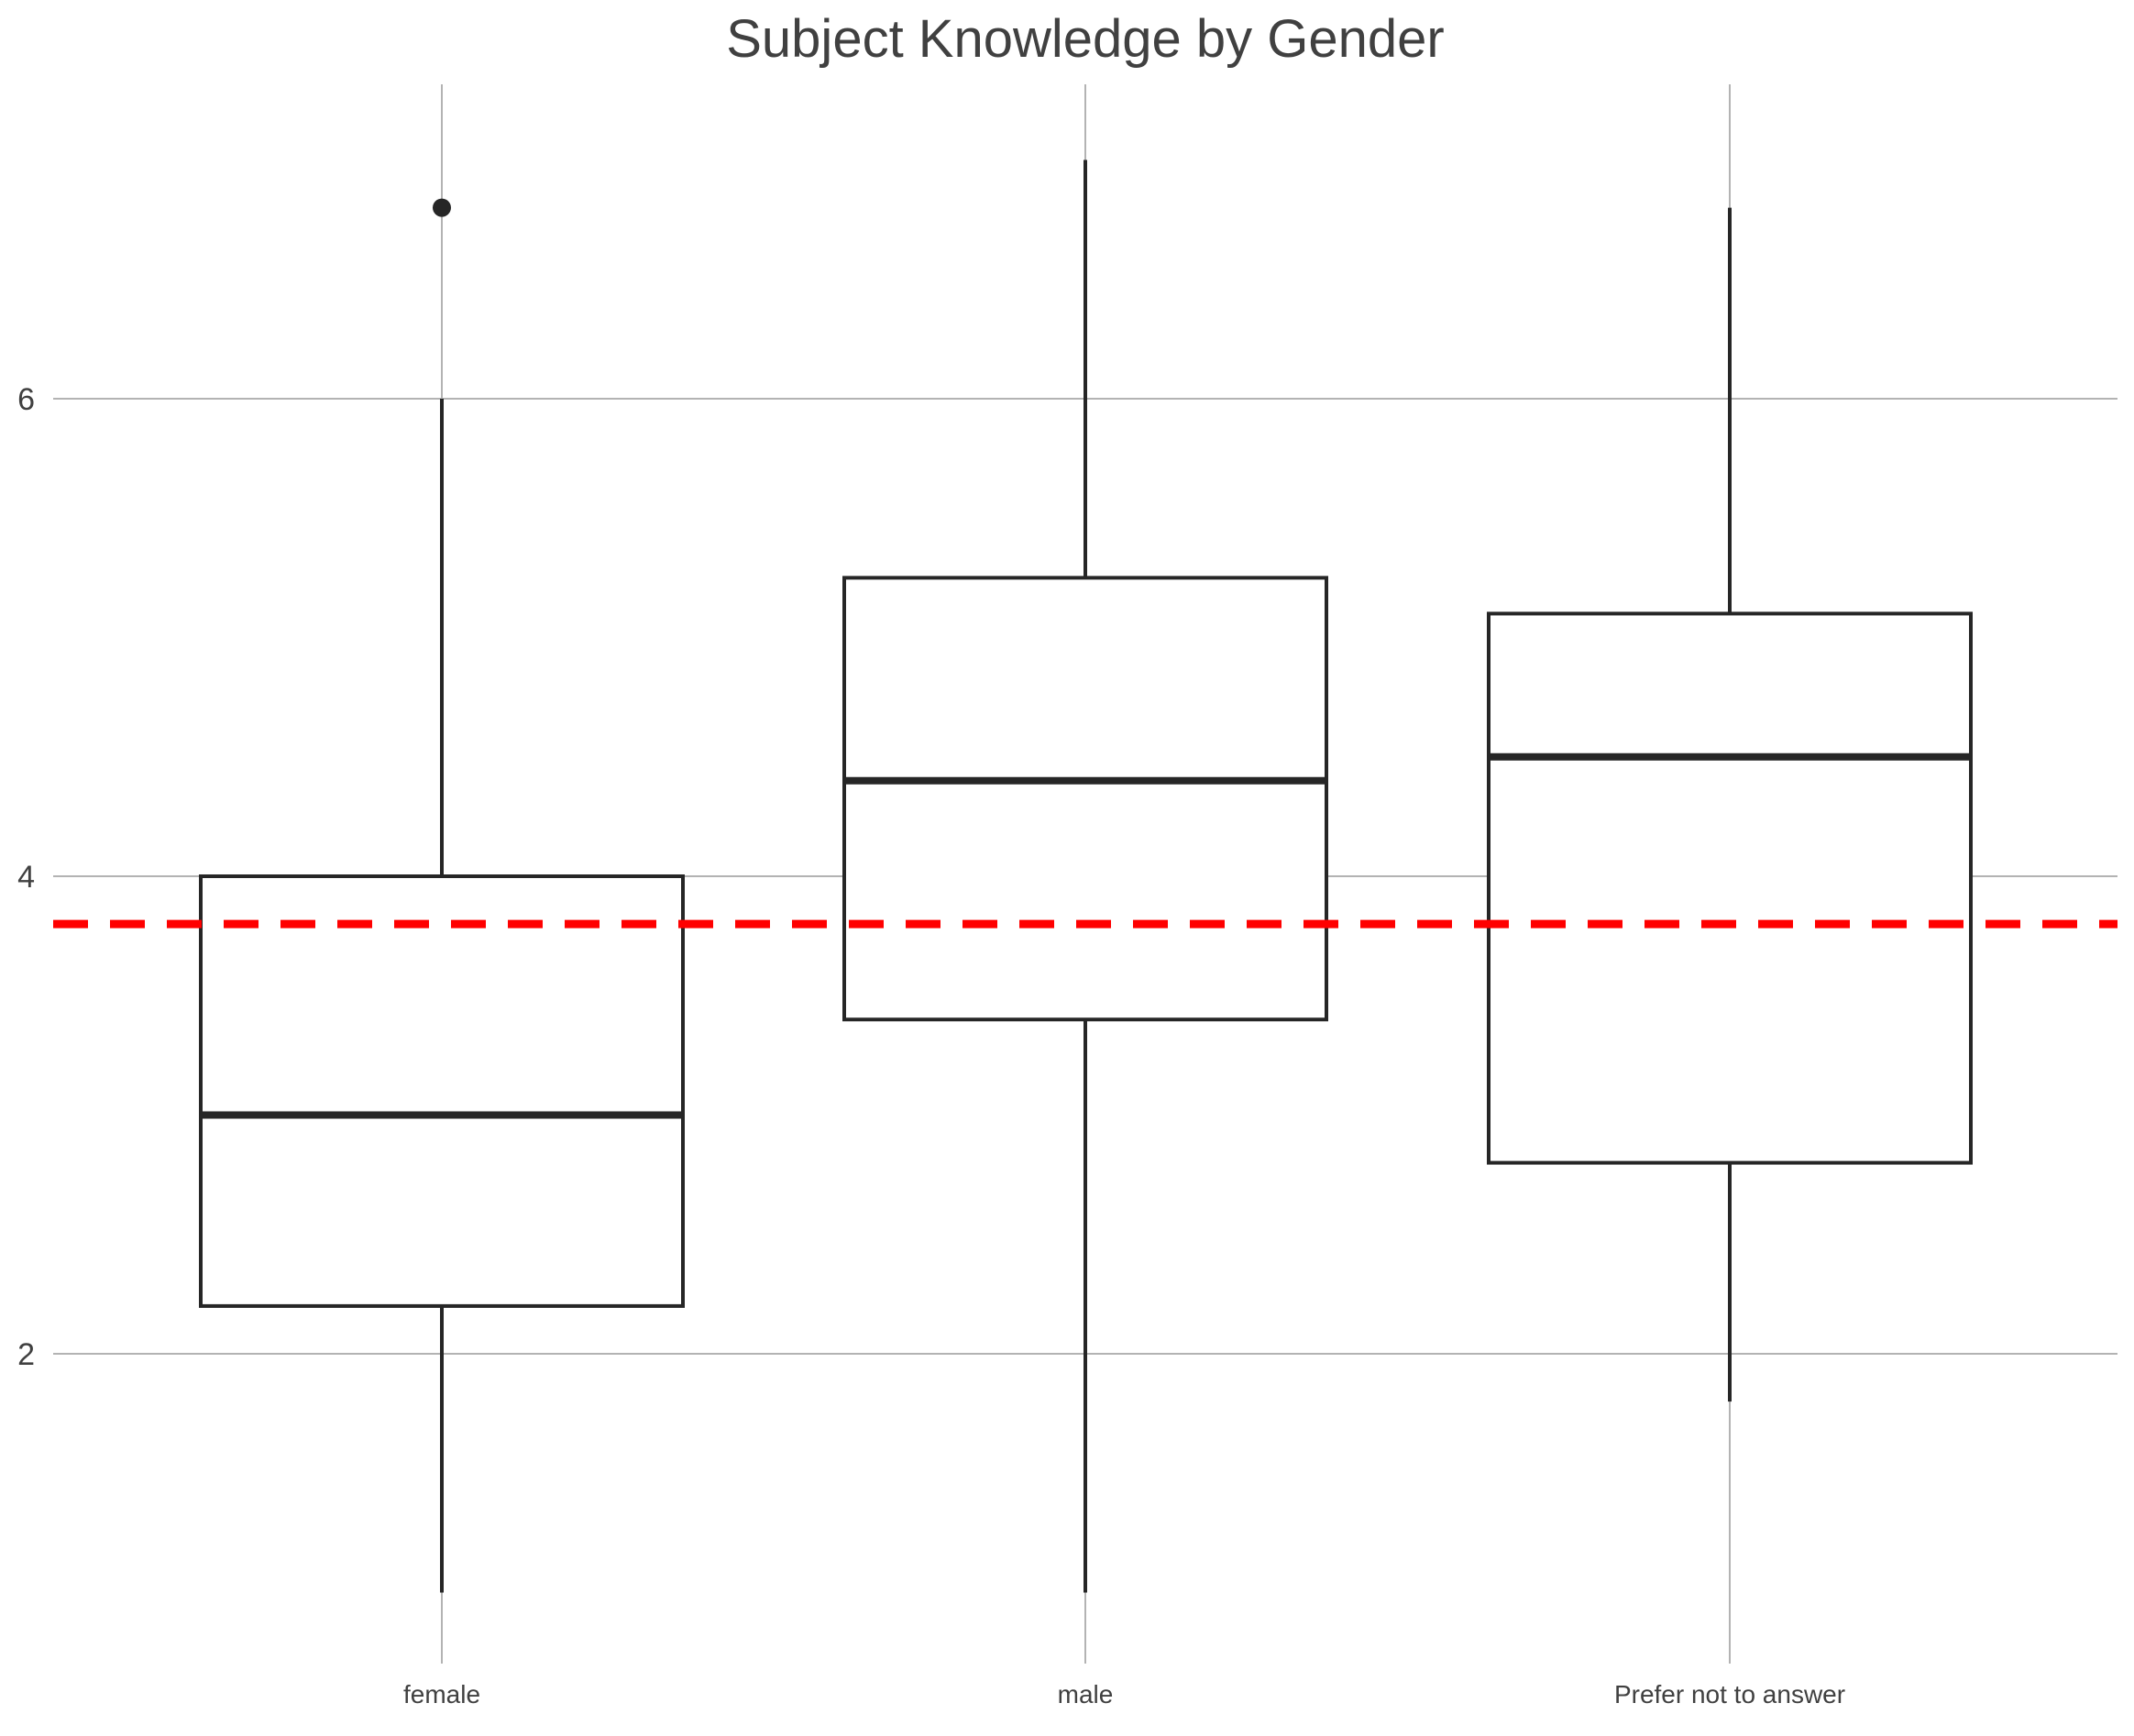  Describe the element at coordinates (26, 1355) in the screenshot. I see `y-tick-label: 2` at that location.